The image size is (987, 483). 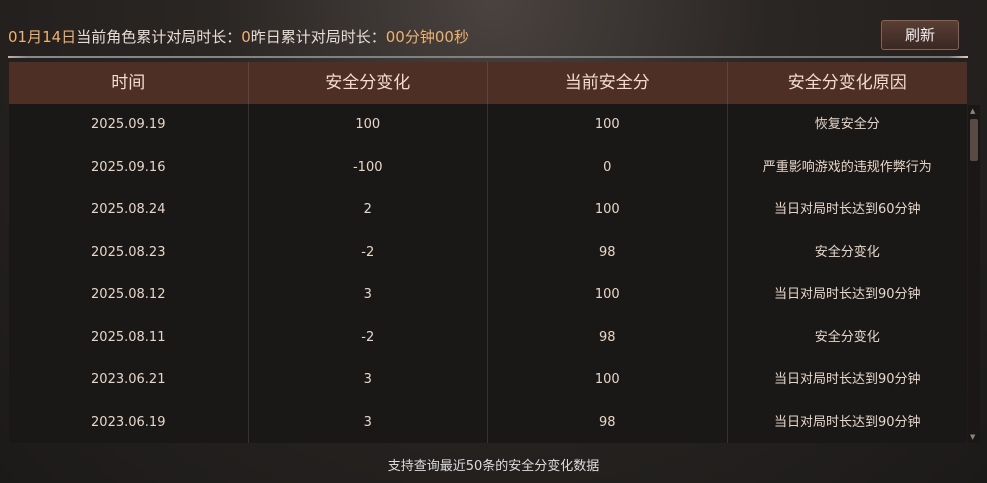 What do you see at coordinates (973, 111) in the screenshot?
I see `scroll-up-icon: ▲` at bounding box center [973, 111].